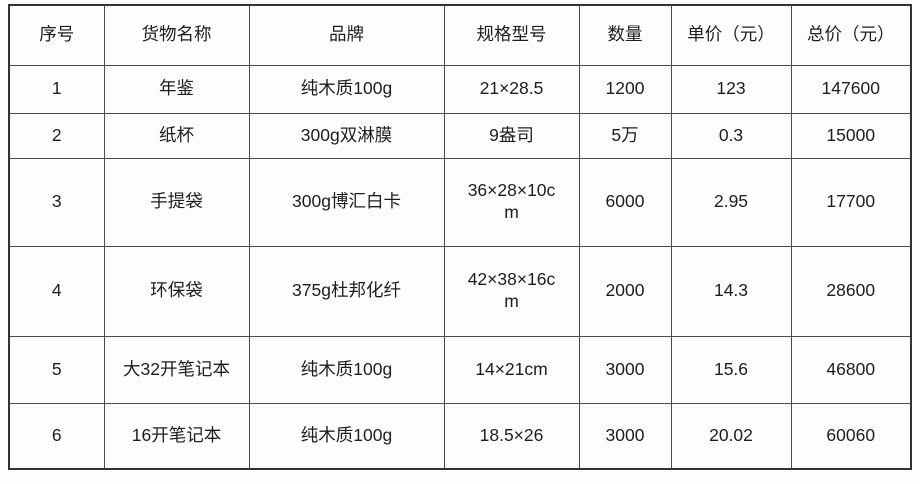  Describe the element at coordinates (731, 202) in the screenshot. I see `cell-unit-price: 2.95` at that location.